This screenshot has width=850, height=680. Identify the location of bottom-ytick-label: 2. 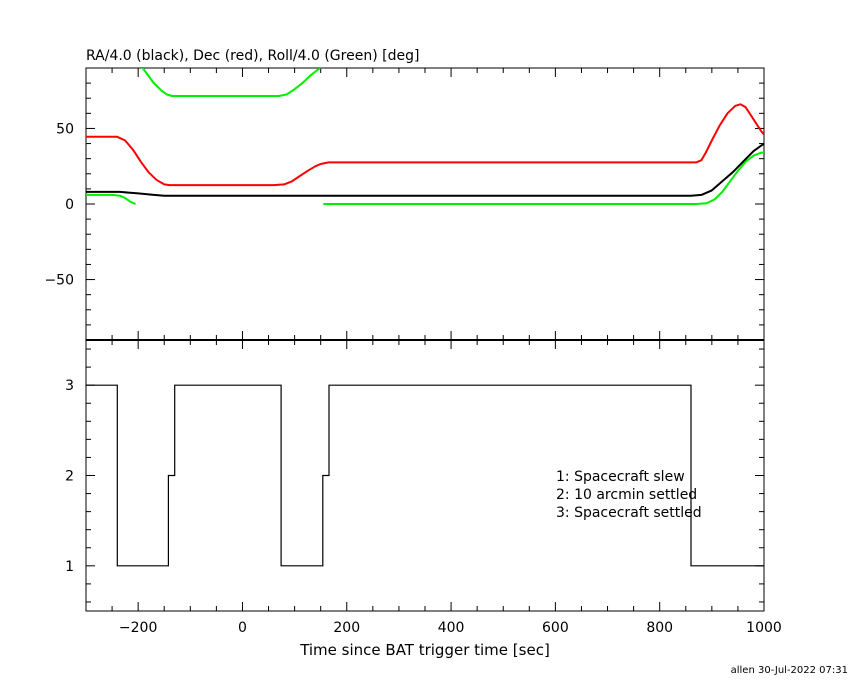
(69, 477).